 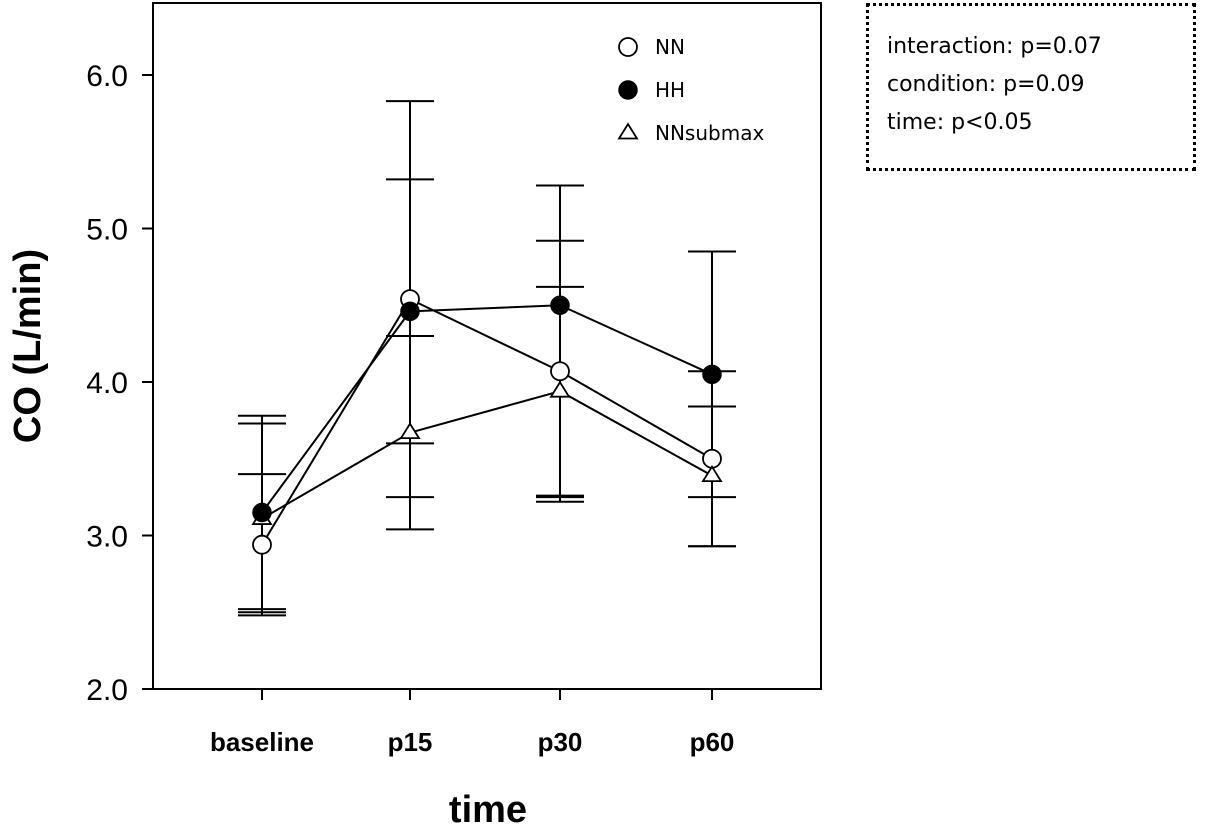 I want to click on y-axis: 2.0 3.0 4.0 5.0 6.0, so click(x=119, y=383).